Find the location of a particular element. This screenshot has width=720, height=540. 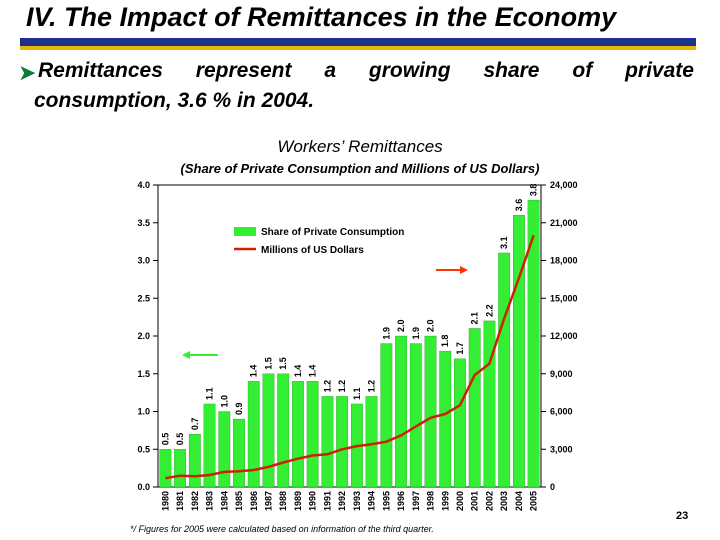

left-axis-tick-label: 1.5 is located at coordinates (143, 374).